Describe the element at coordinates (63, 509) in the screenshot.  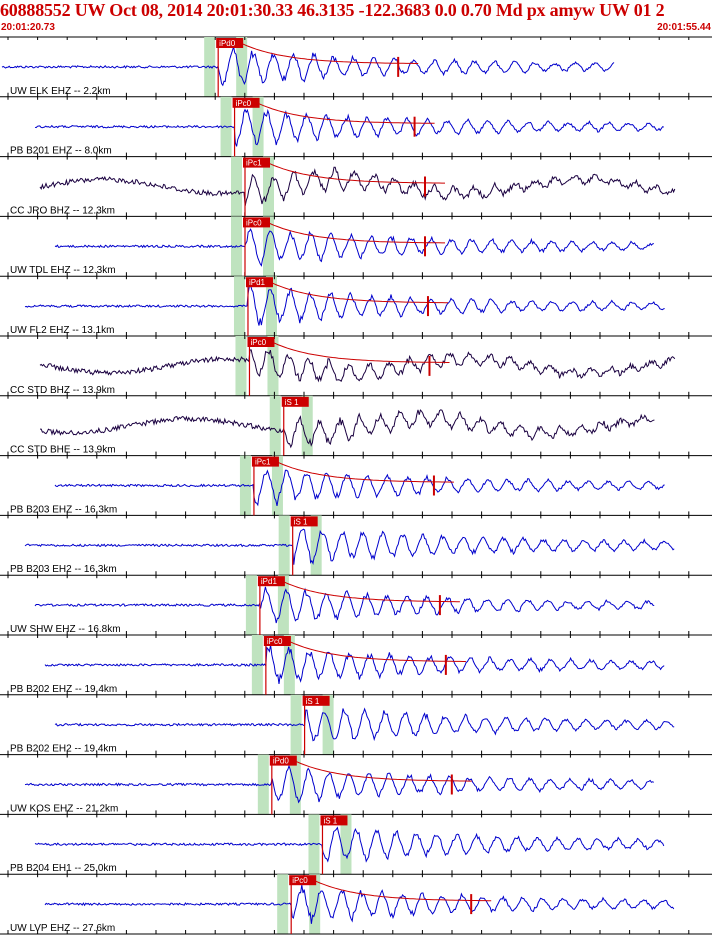
I see `station-label: PB B203 EHZ -- 16.3km` at that location.